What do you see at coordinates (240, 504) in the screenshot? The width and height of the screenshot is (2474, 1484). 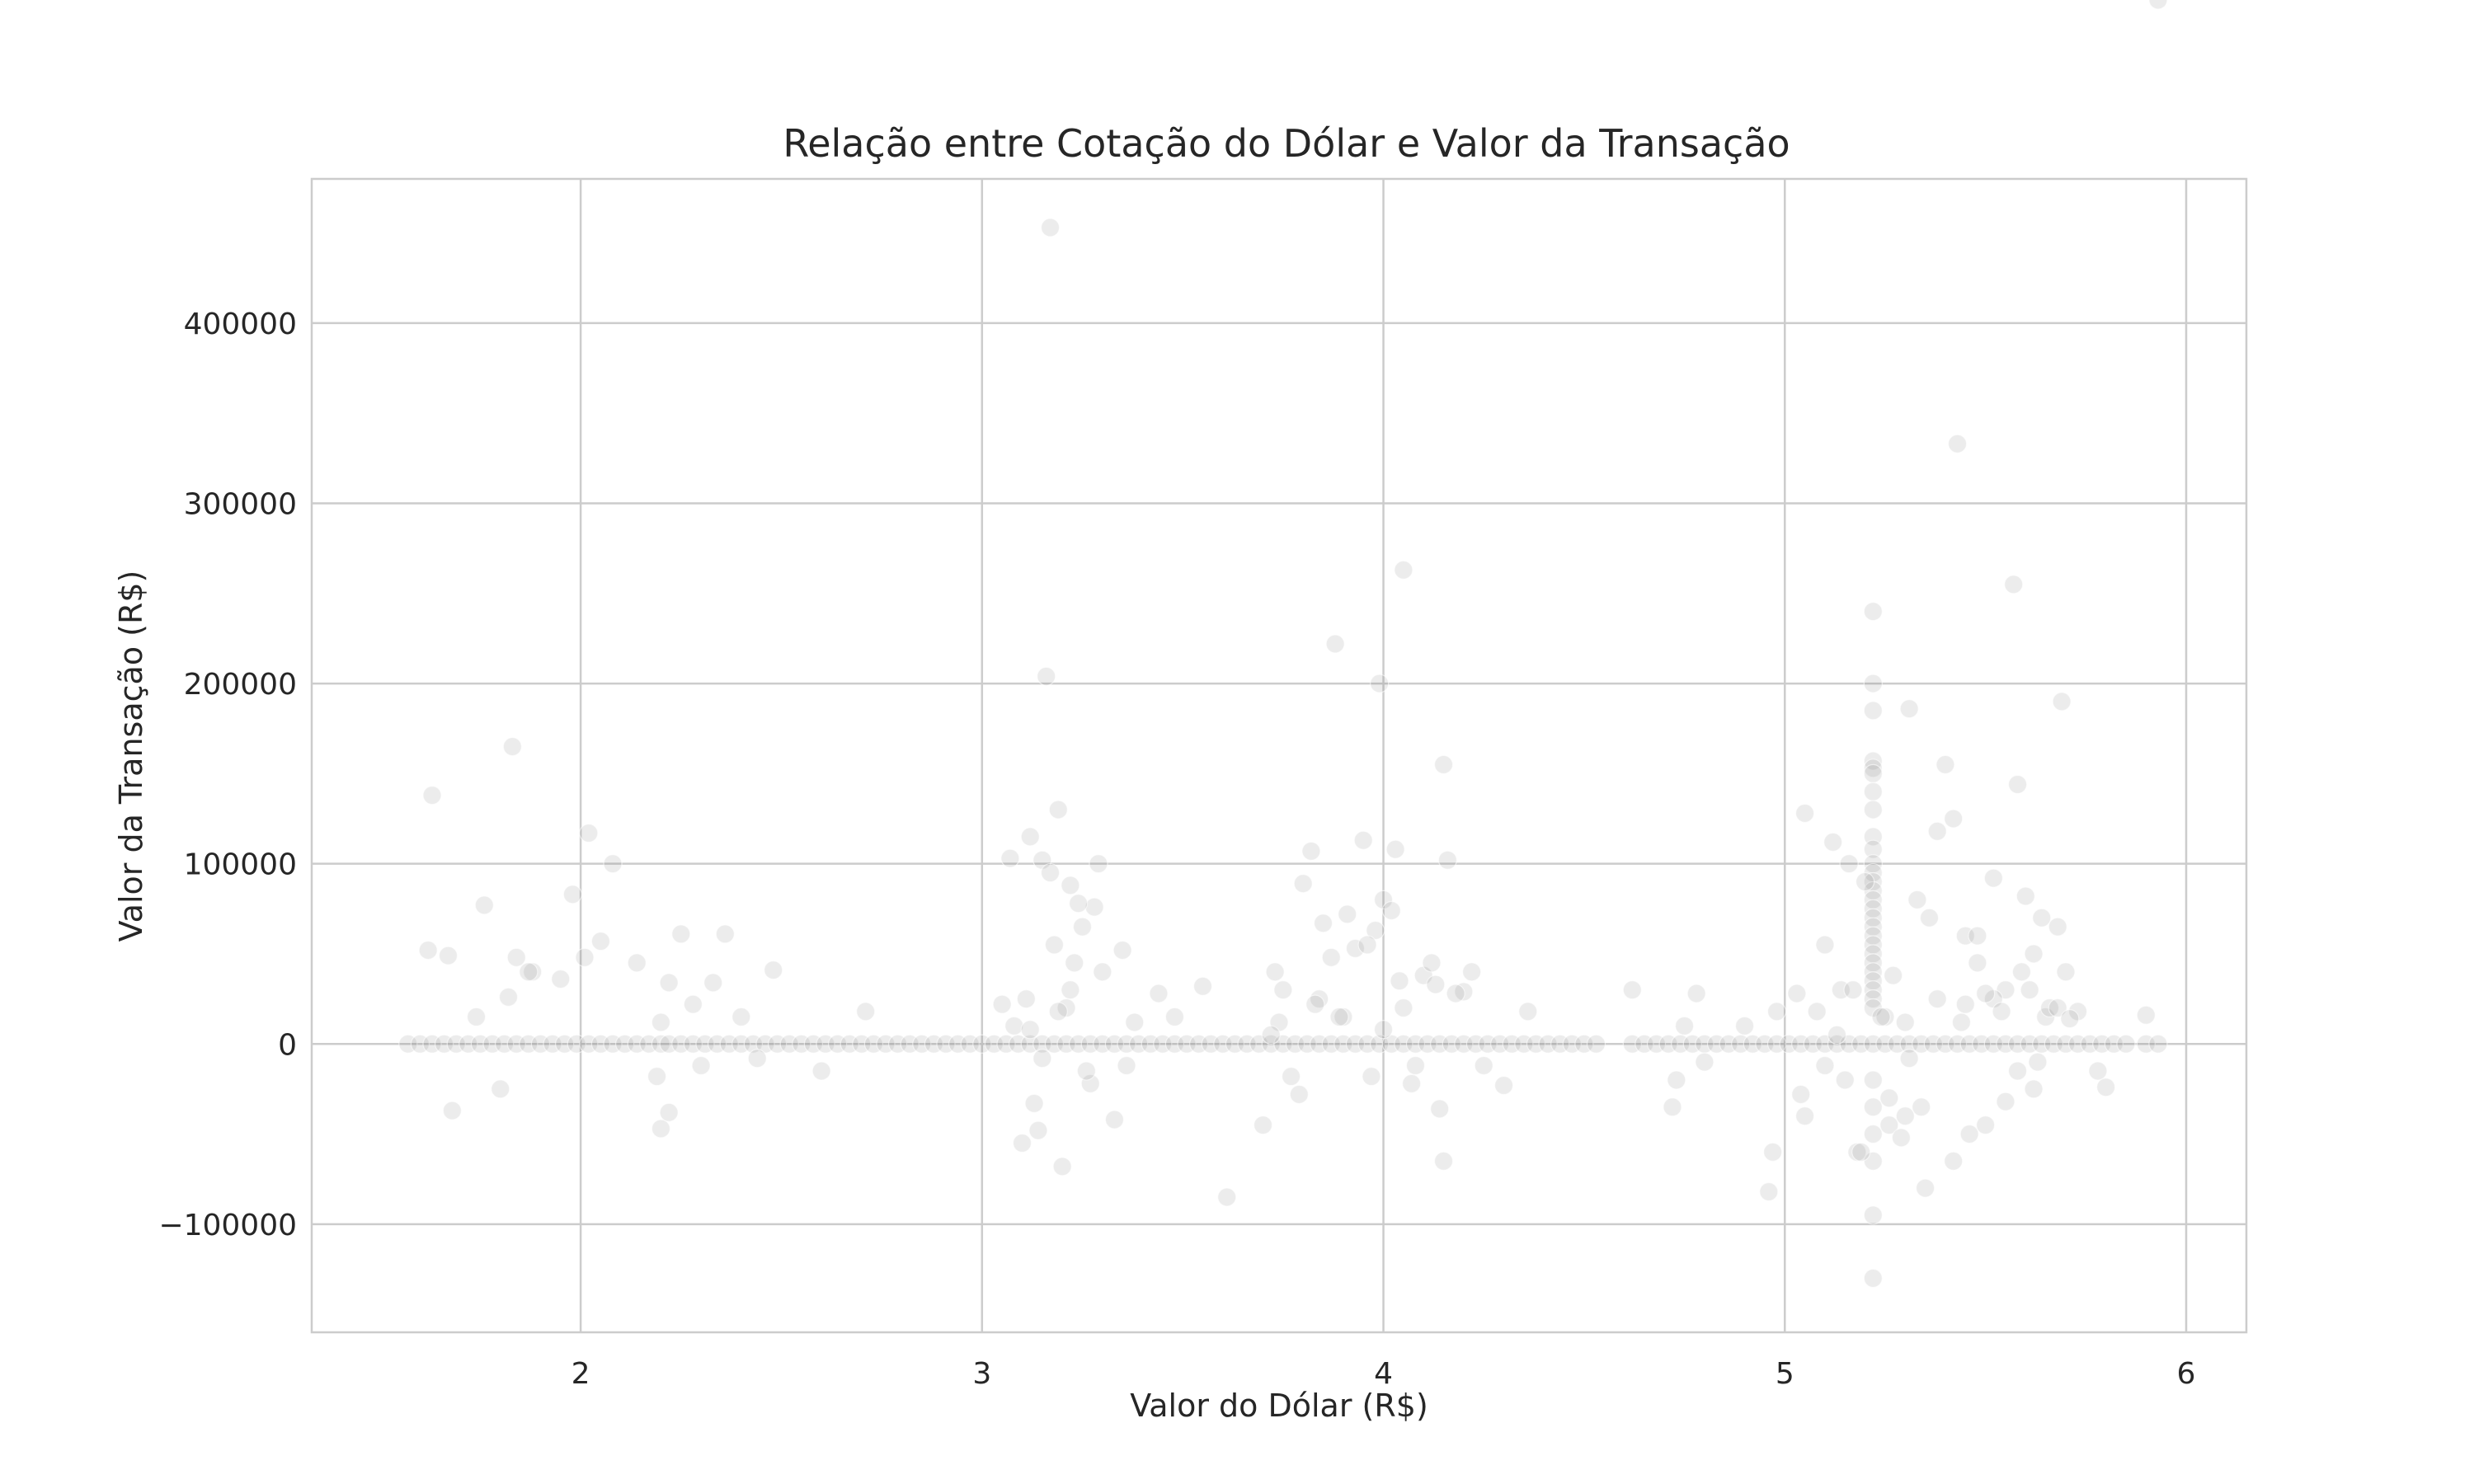 I see `y-tick-label: 300000` at bounding box center [240, 504].